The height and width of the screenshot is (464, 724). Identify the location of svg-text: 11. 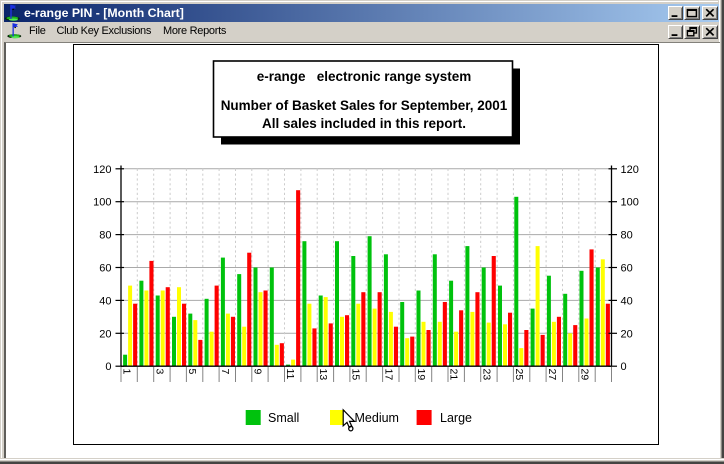
(290, 374).